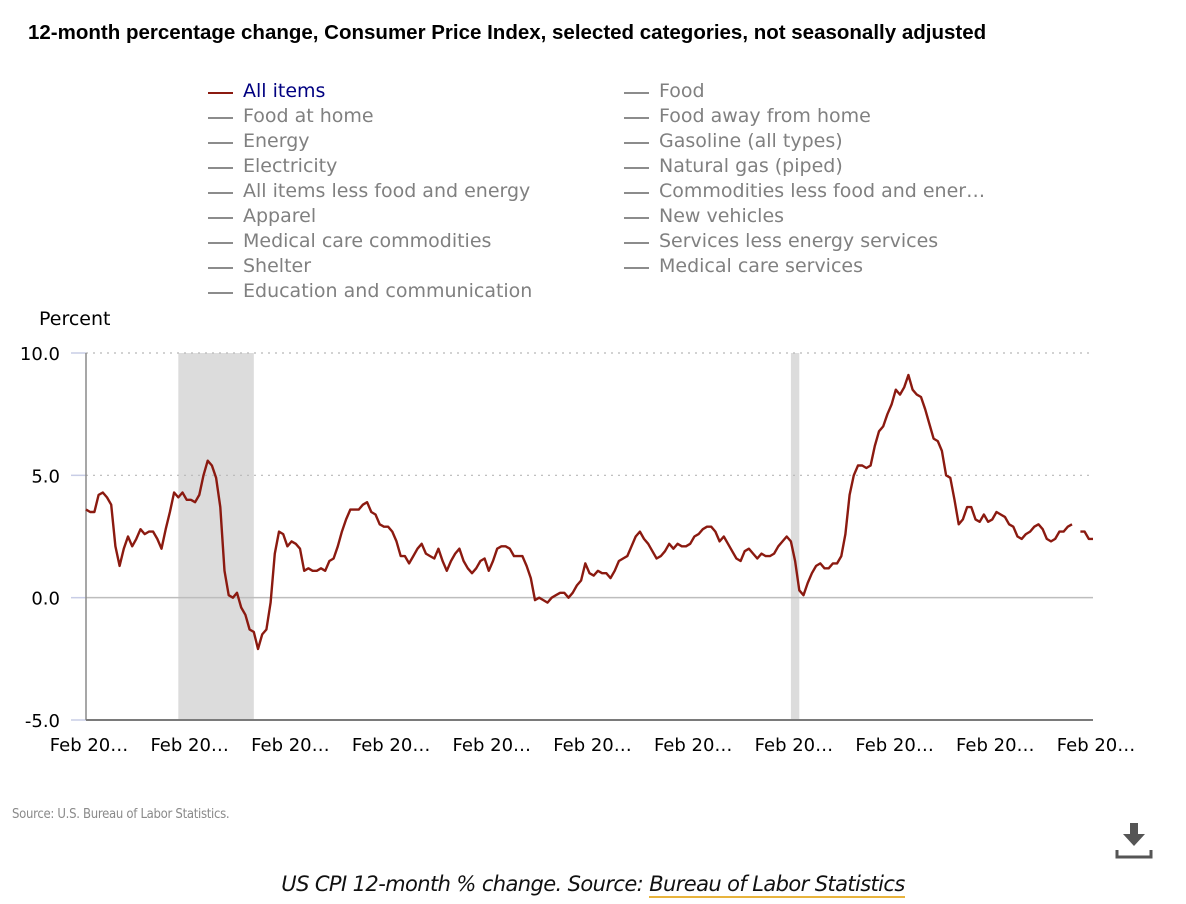 The height and width of the screenshot is (904, 1186). What do you see at coordinates (751, 141) in the screenshot?
I see `legend-label: Gasoline (all types)` at bounding box center [751, 141].